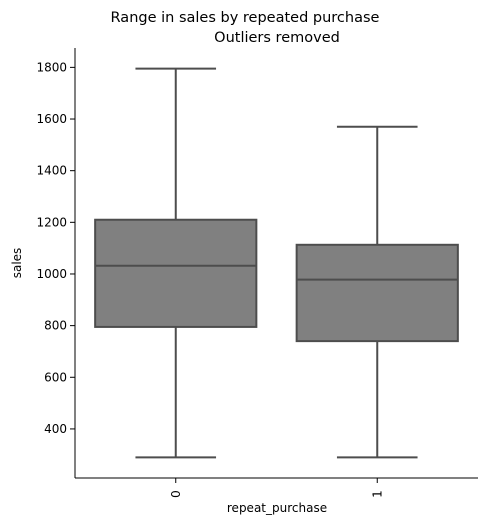  Describe the element at coordinates (51, 222) in the screenshot. I see `y-tick-label: 1200` at that location.